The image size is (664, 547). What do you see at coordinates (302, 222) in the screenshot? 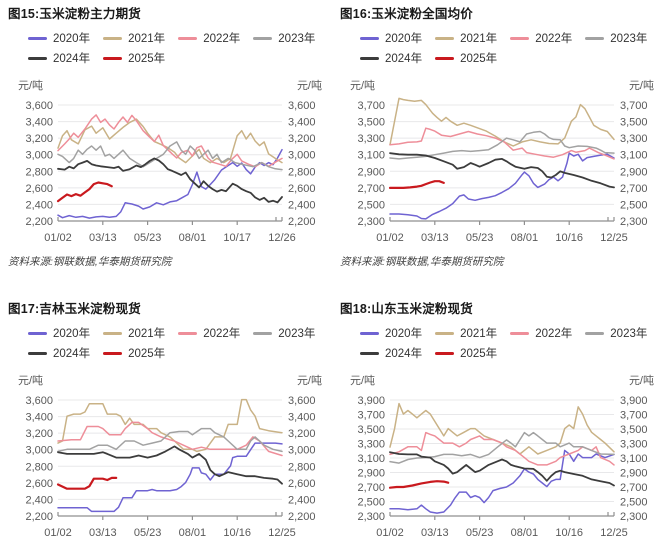
I see `y-axis-tick-right: 2,200` at bounding box center [302, 222].